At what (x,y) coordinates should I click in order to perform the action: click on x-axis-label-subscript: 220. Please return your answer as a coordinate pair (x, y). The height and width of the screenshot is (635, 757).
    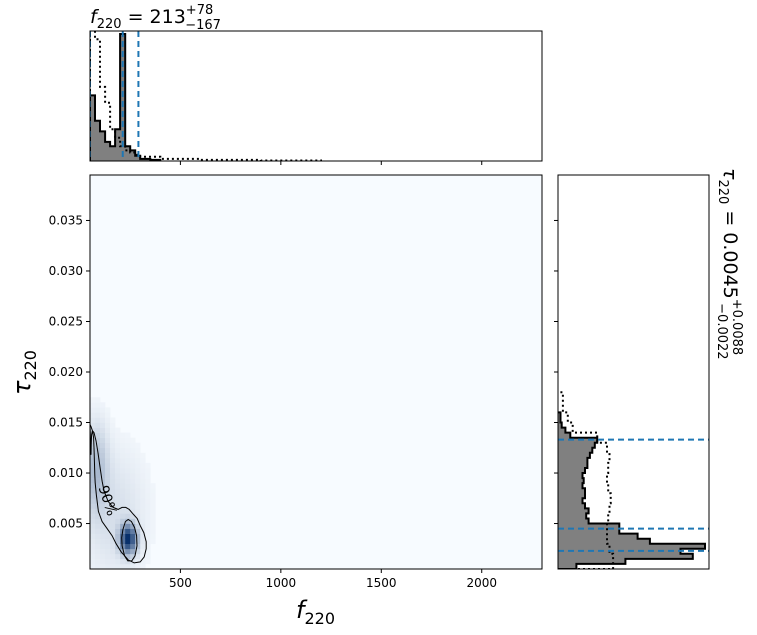
    Looking at the image, I should click on (319, 618).